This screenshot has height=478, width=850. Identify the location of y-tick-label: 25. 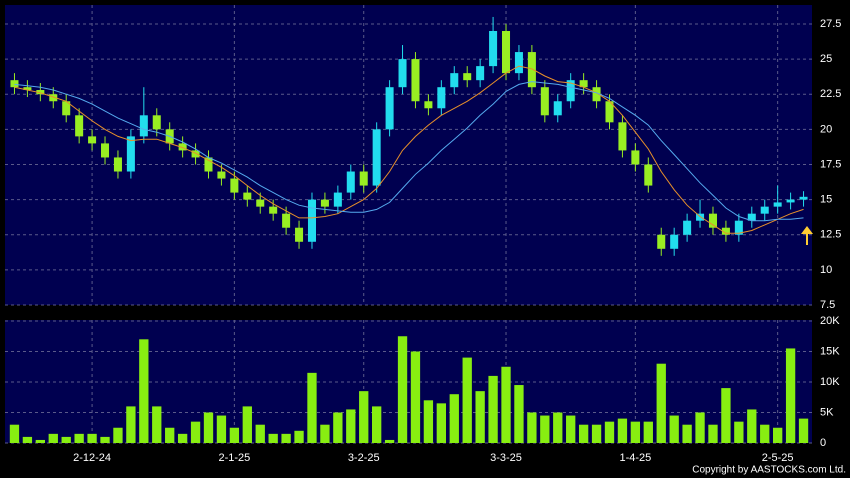
(826, 59).